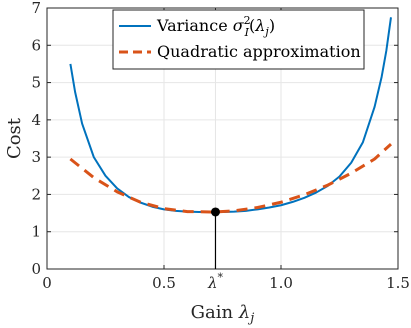  Describe the element at coordinates (36, 157) in the screenshot. I see `y-tick-label: 3` at that location.